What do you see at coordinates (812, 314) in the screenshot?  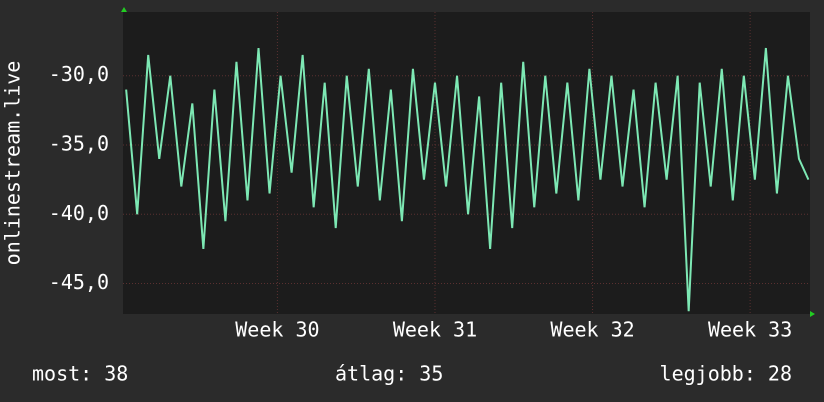 I see `x-arrow` at bounding box center [812, 314].